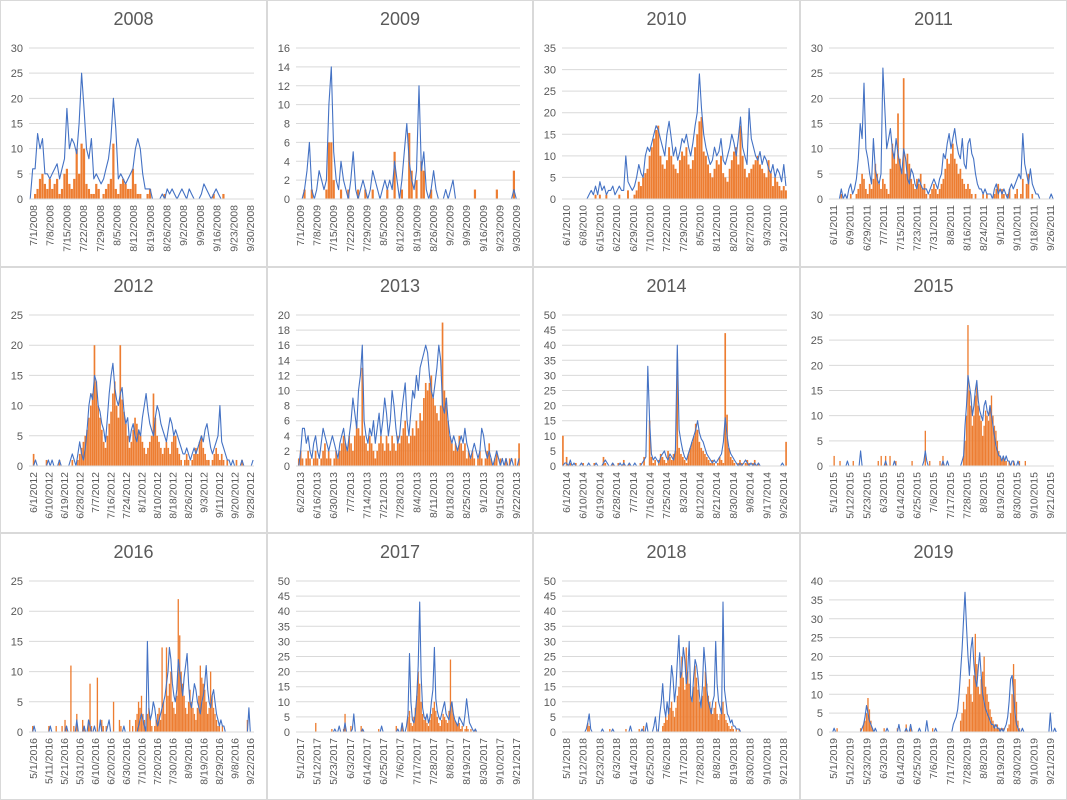 Image resolution: width=1067 pixels, height=800 pixels. Describe the element at coordinates (67, 228) in the screenshot. I see `x-tick-label: 7/15/2008` at that location.